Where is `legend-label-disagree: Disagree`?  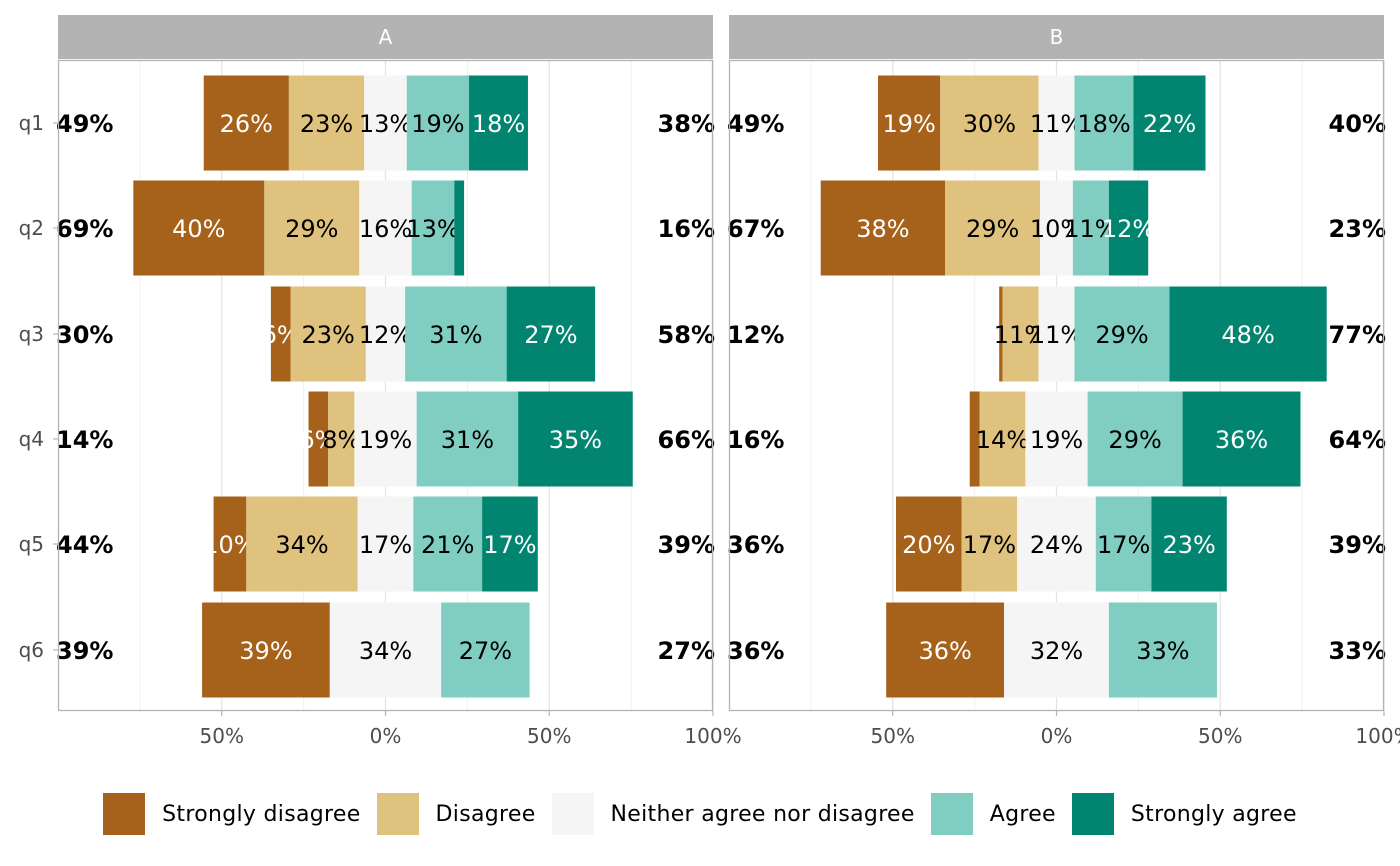
legend-label-disagree: Disagree is located at coordinates (485, 814).